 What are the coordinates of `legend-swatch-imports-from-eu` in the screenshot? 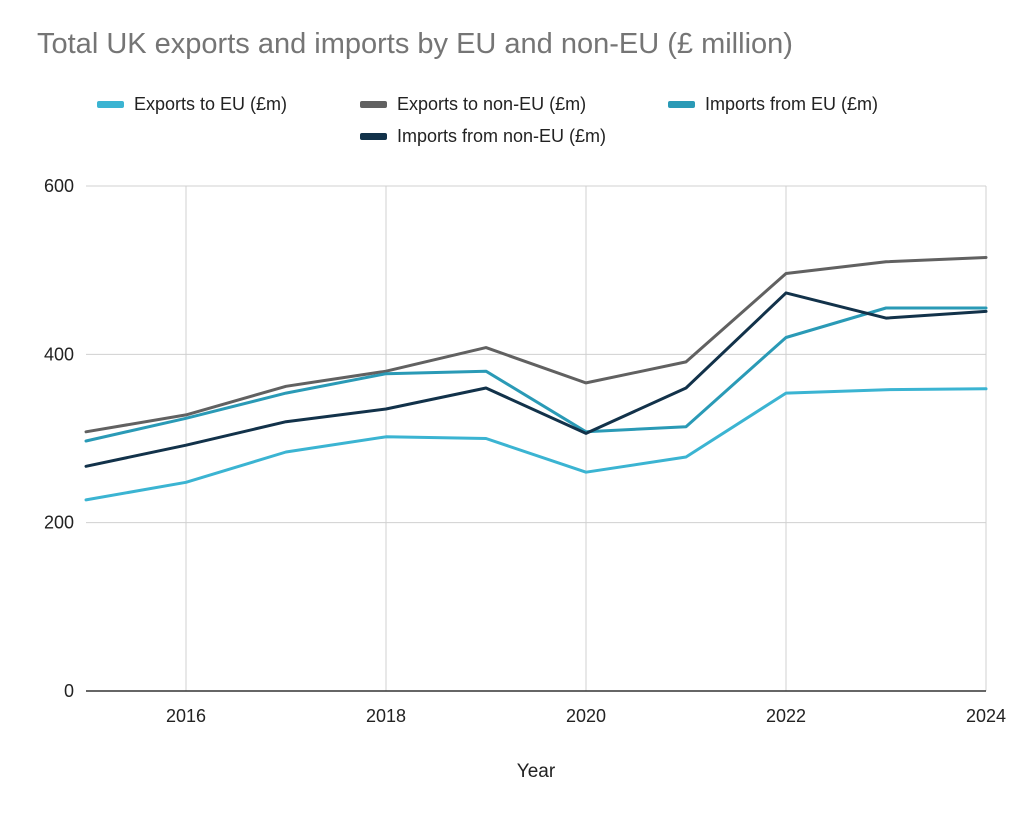 It's located at (681, 104).